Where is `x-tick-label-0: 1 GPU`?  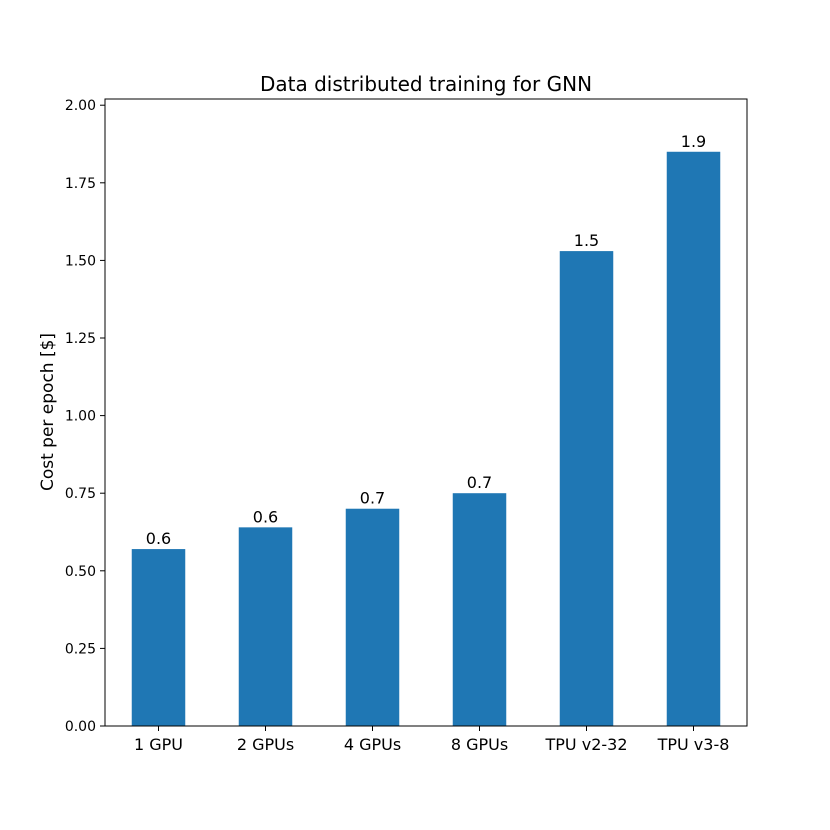
x-tick-label-0: 1 GPU is located at coordinates (158, 744).